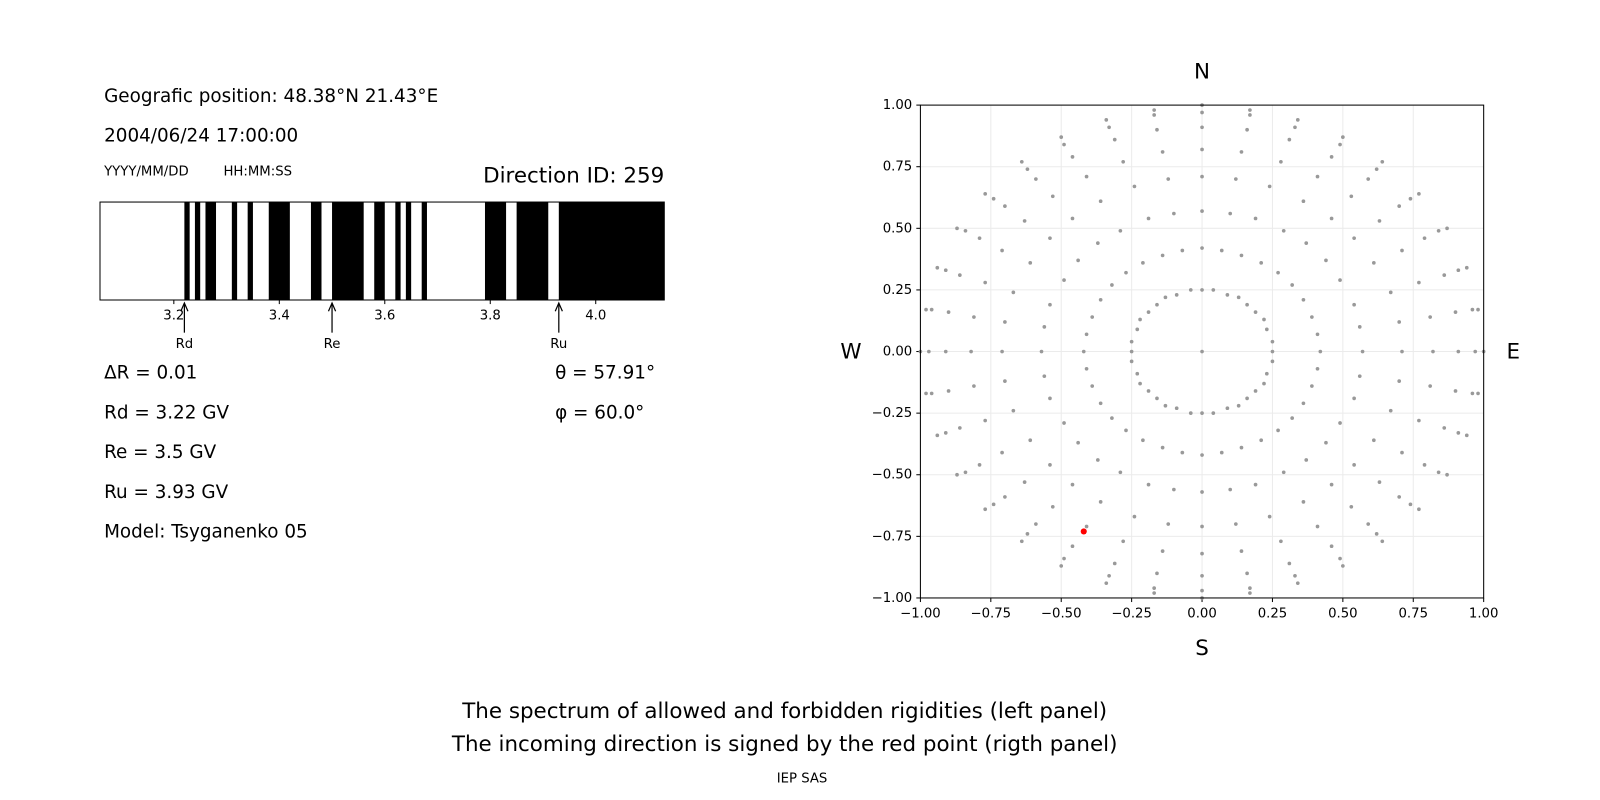  What do you see at coordinates (1484, 613) in the screenshot?
I see `x-tick-label: 1.00` at bounding box center [1484, 613].